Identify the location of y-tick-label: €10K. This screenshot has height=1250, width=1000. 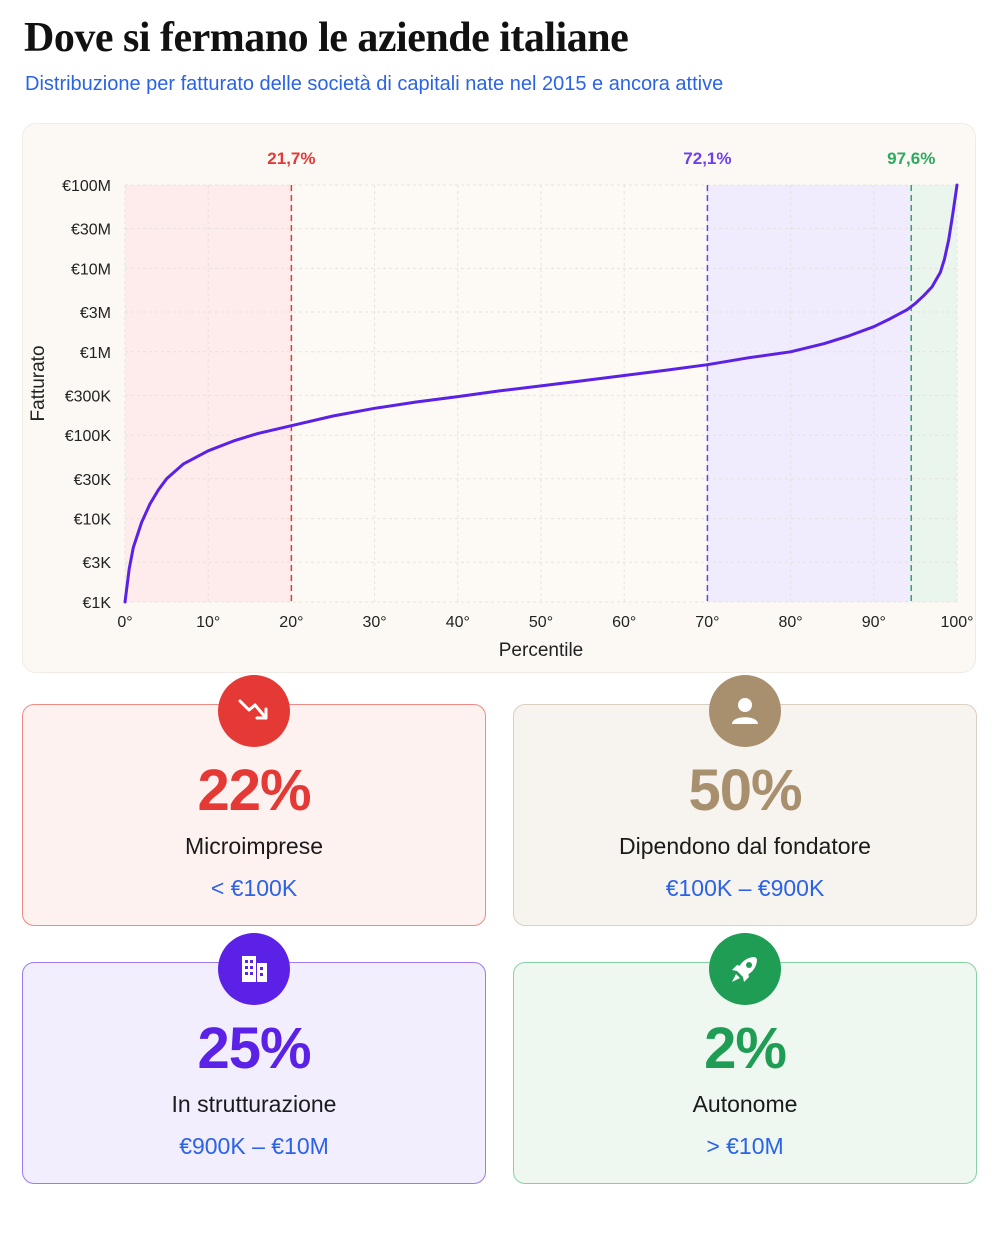
(93, 520).